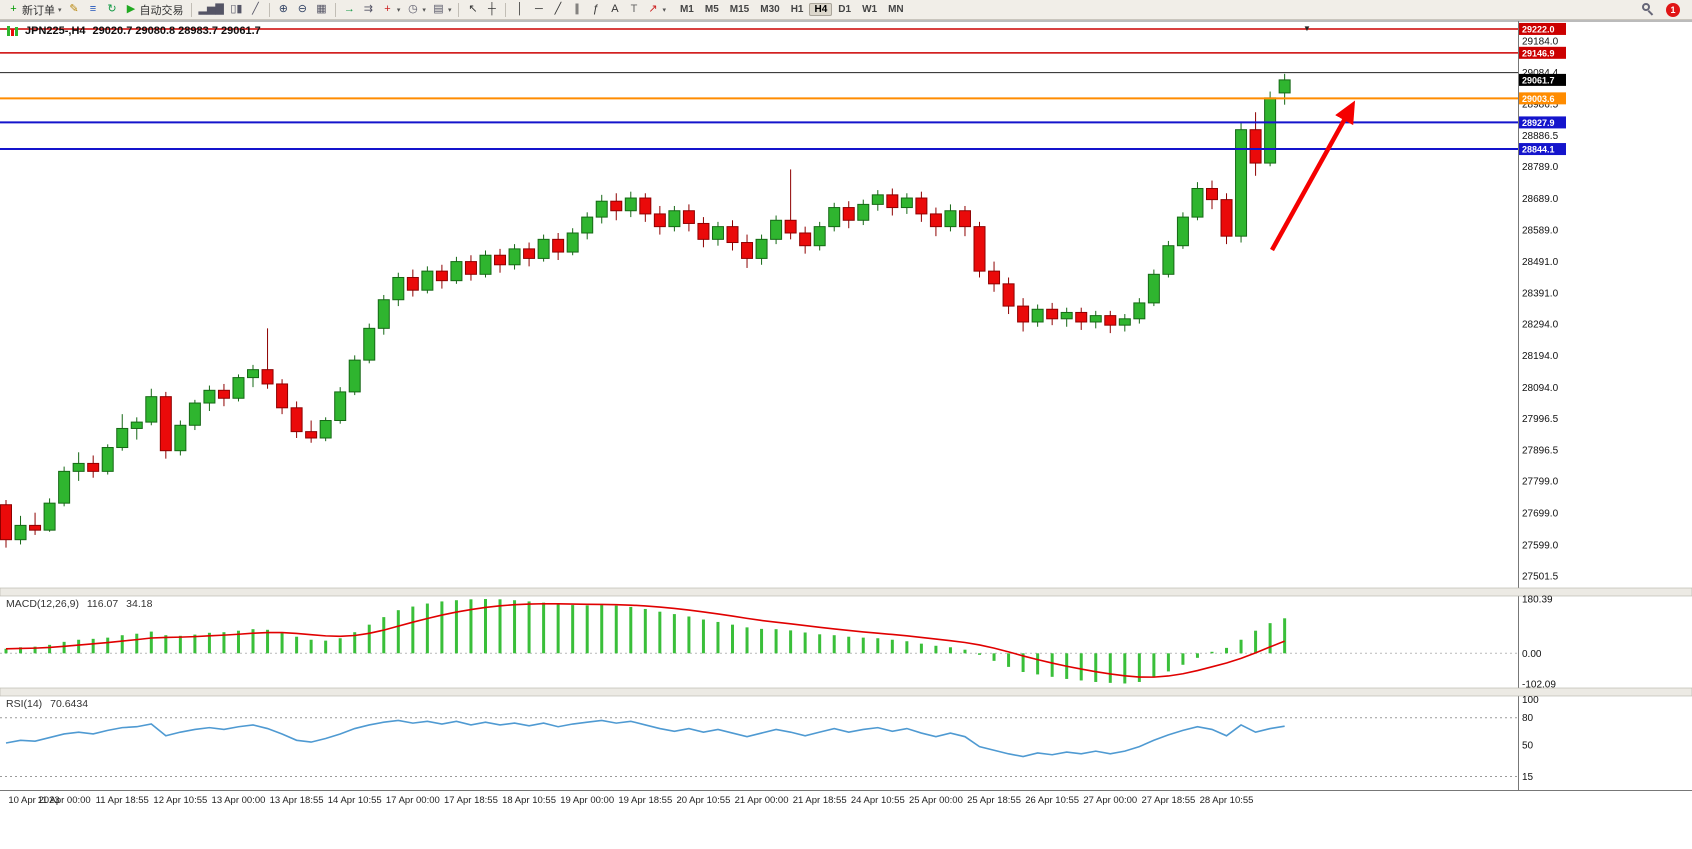 The image size is (1692, 849). I want to click on fibonacci-button: ƒ, so click(595, 9).